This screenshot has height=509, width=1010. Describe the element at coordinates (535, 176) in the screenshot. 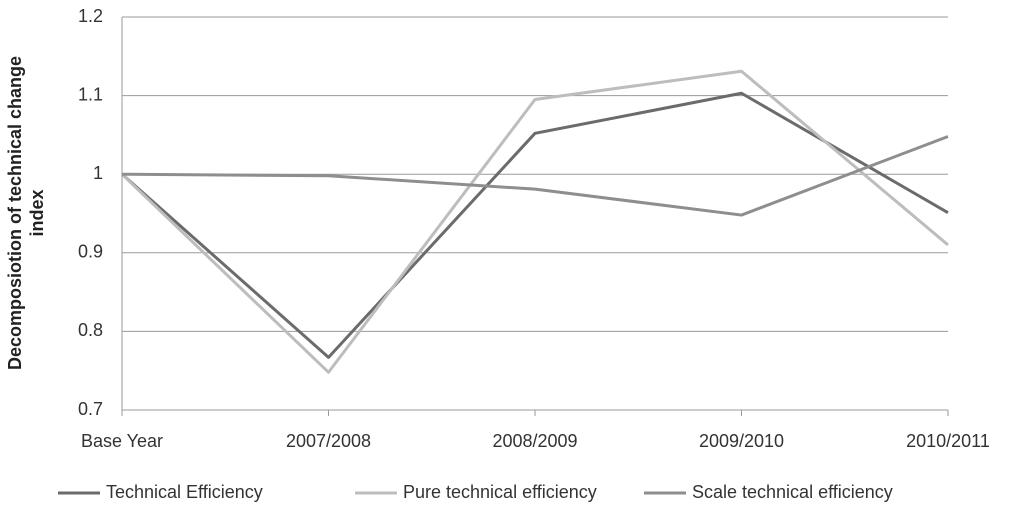

I see `series-line` at that location.